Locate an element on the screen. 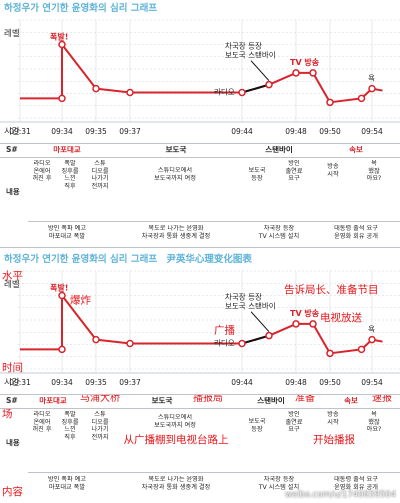 This screenshot has height=503, width=400. annotation-level-cn: 水平 is located at coordinates (12, 276).